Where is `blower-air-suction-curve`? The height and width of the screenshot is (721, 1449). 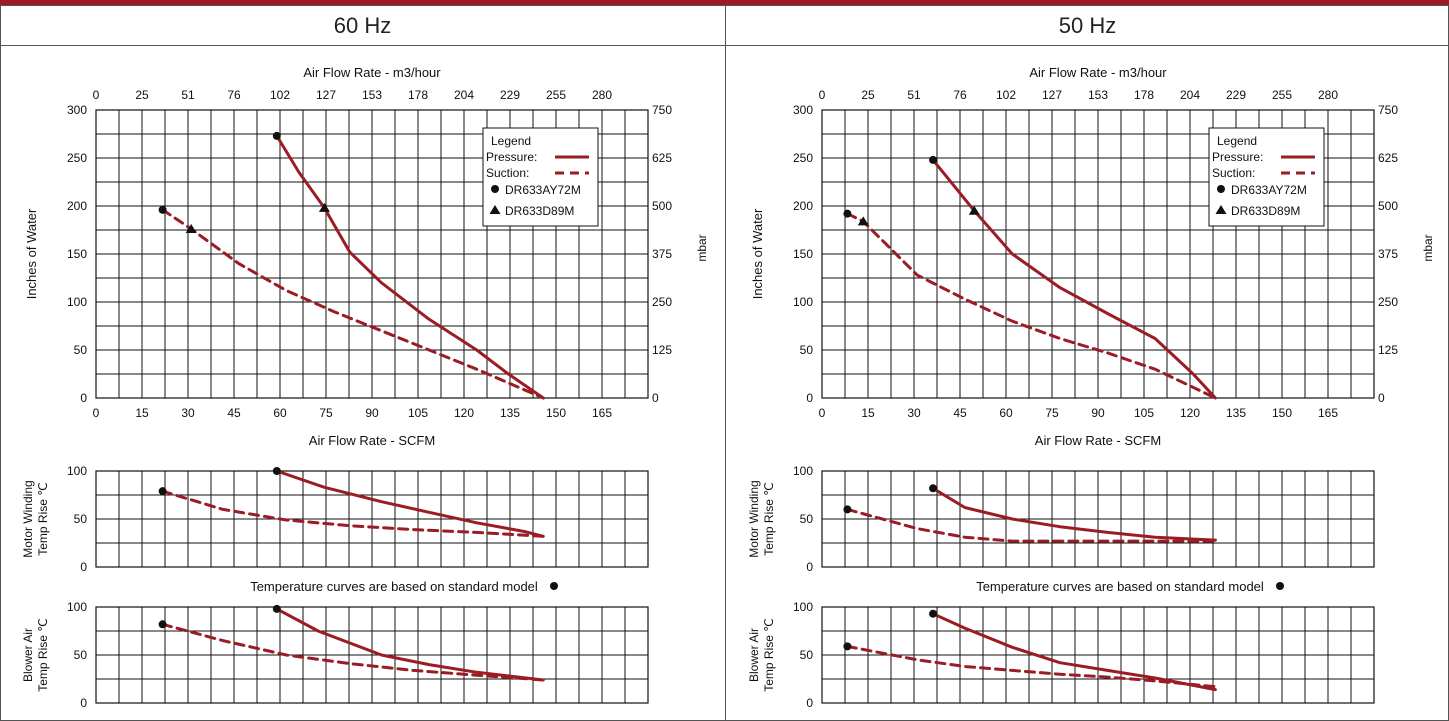 blower-air-suction-curve is located at coordinates (353, 652).